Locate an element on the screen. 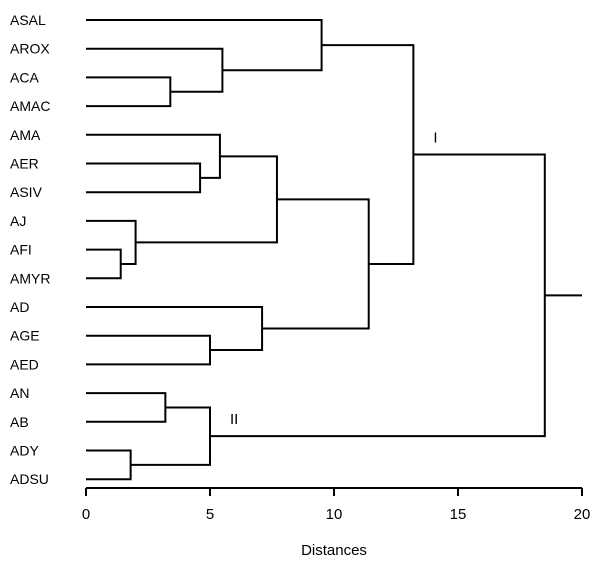 Image resolution: width=590 pixels, height=562 pixels. link-c11 is located at coordinates (316, 264).